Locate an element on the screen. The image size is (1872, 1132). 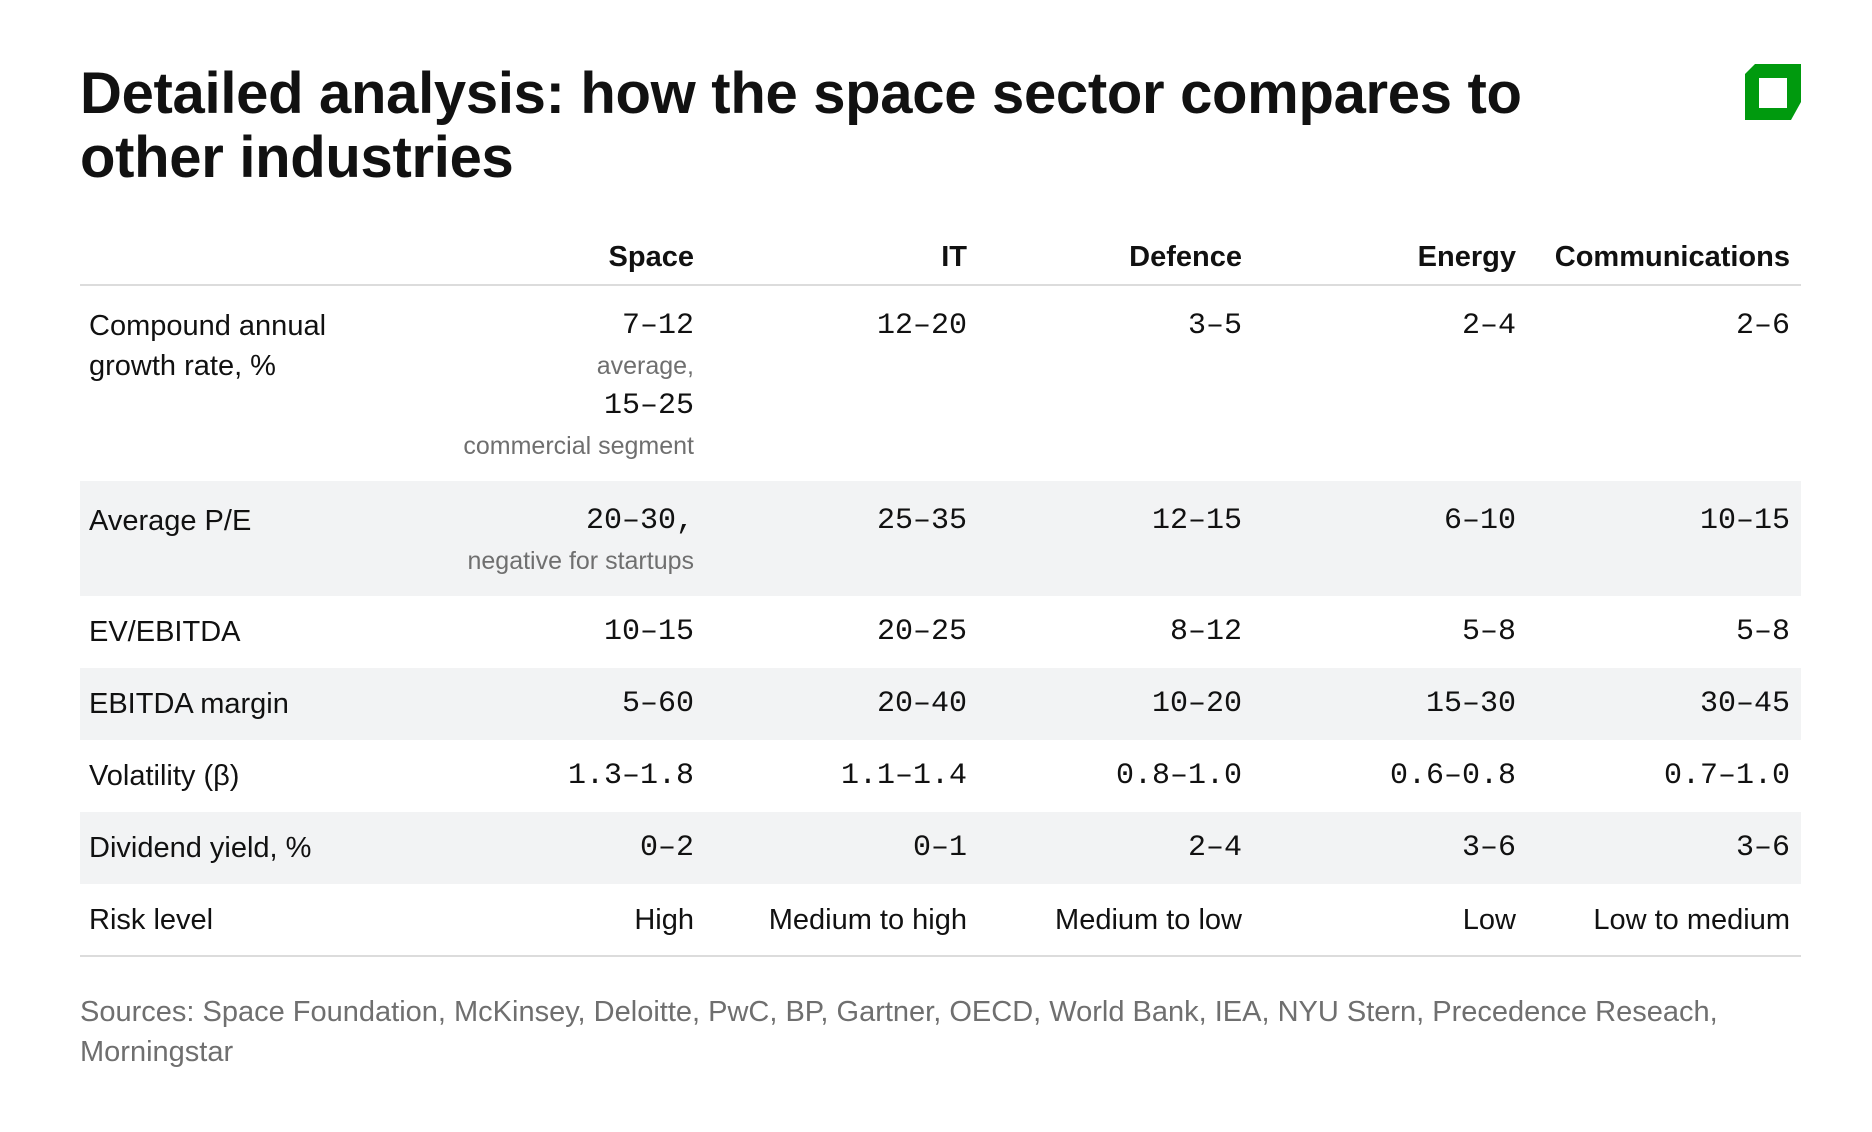
cell-value: 0.7–1.0 is located at coordinates (1726, 776).